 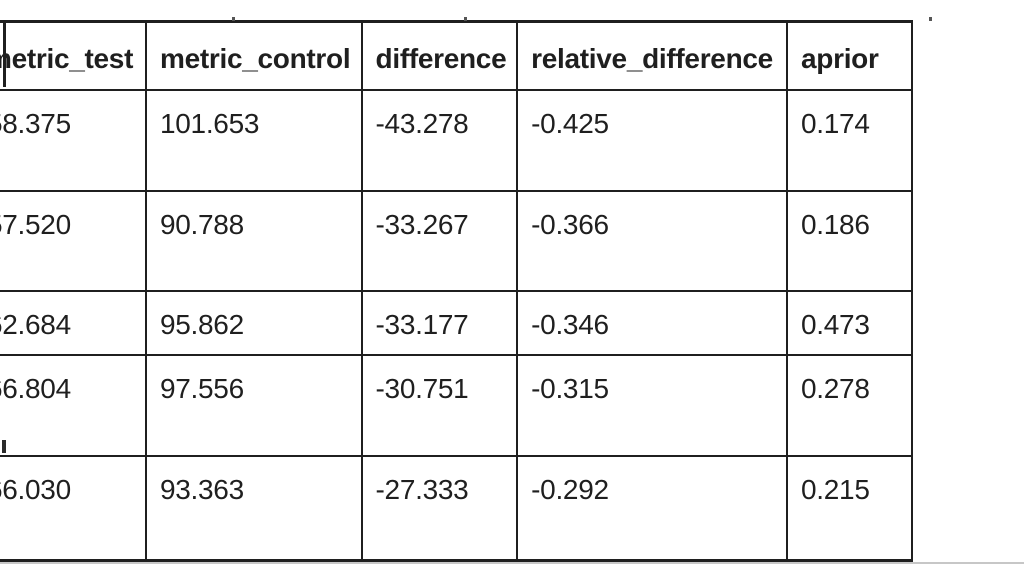 What do you see at coordinates (74, 405) in the screenshot?
I see `cell-metric-test: 66.804` at bounding box center [74, 405].